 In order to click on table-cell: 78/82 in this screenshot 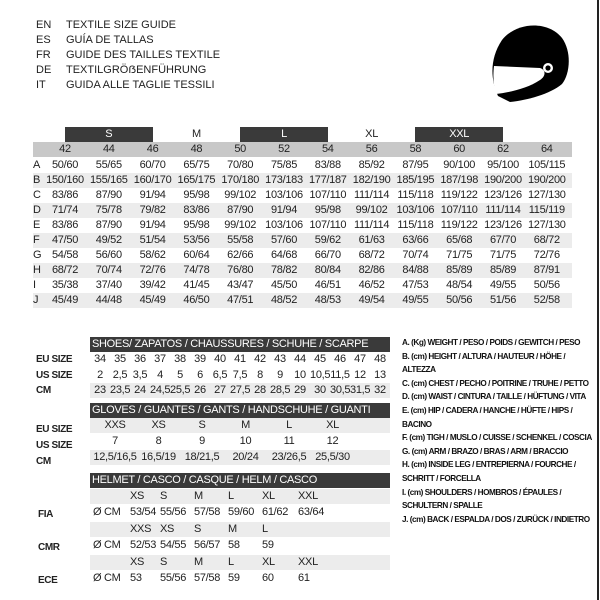, I will do `click(284, 270)`.